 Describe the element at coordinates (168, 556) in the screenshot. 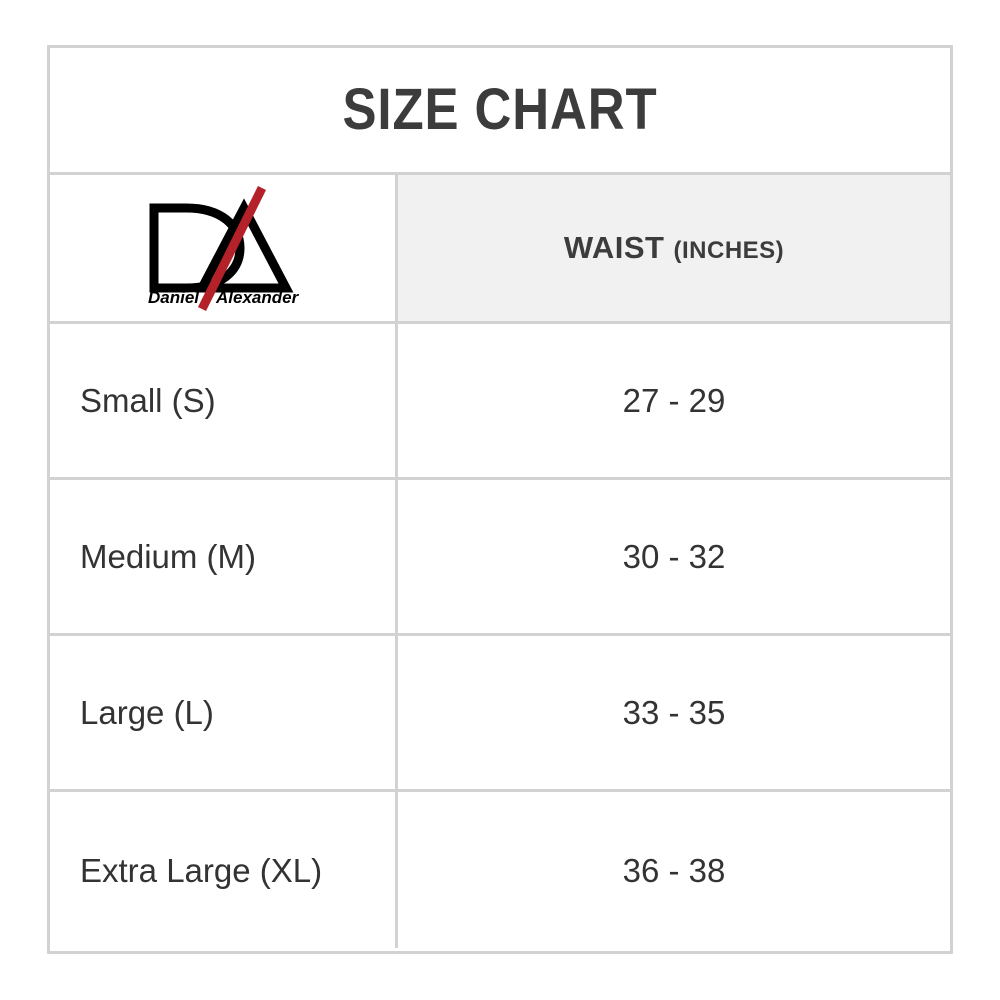

I see `size-label: Medium (M)` at that location.